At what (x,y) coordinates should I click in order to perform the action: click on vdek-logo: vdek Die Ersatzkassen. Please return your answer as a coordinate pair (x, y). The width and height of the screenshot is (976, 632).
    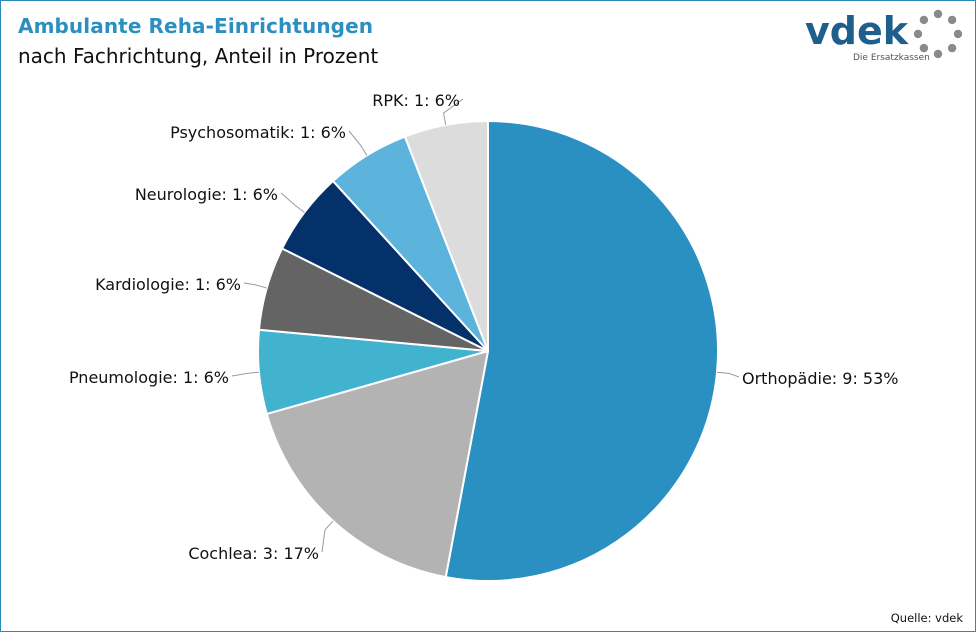
    Looking at the image, I should click on (886, 38).